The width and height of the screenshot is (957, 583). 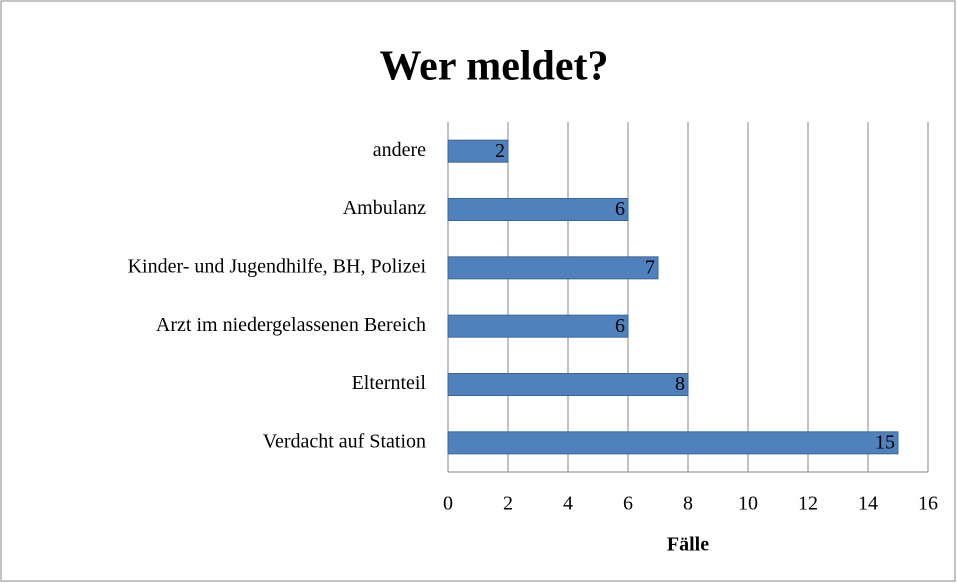 I want to click on y-tick-label: Kinder- und Jugendhilfe, BH, Polizei, so click(x=277, y=266).